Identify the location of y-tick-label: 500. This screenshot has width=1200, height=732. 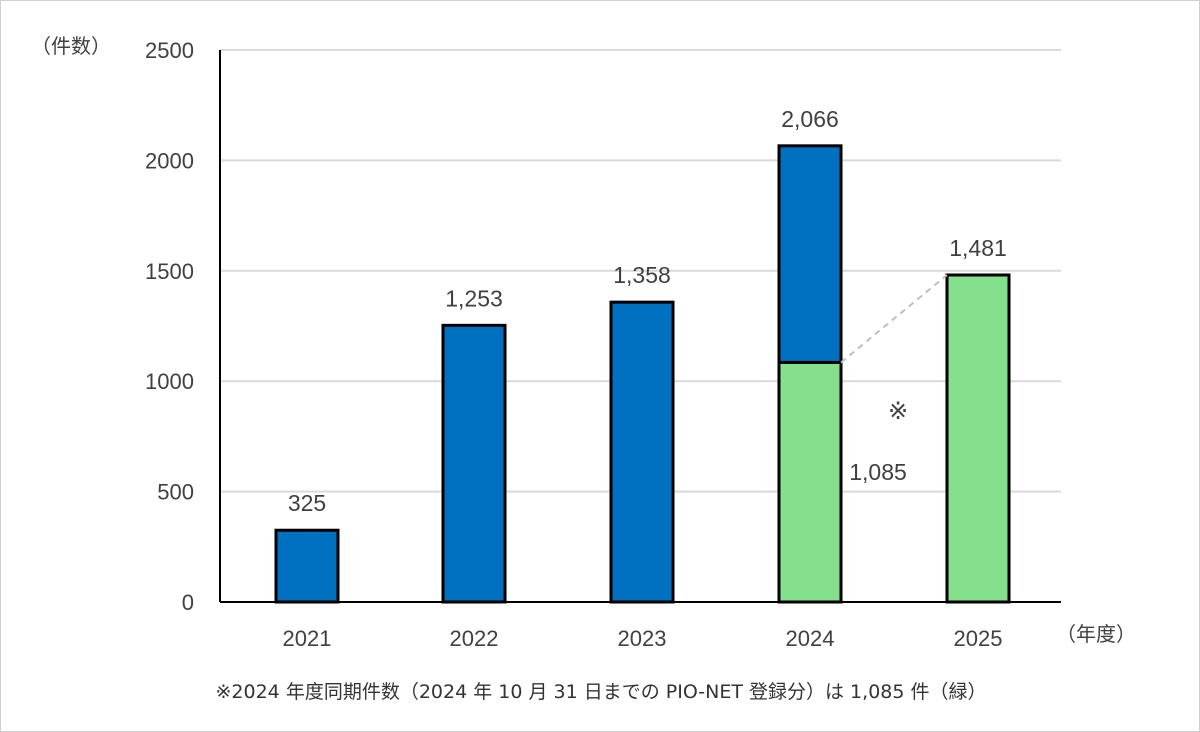
(175, 492).